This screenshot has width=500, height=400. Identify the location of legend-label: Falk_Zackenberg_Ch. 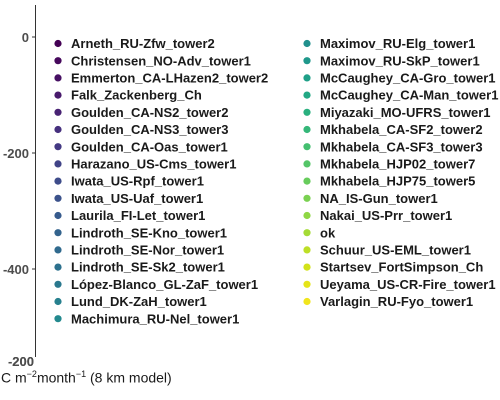
(136, 95).